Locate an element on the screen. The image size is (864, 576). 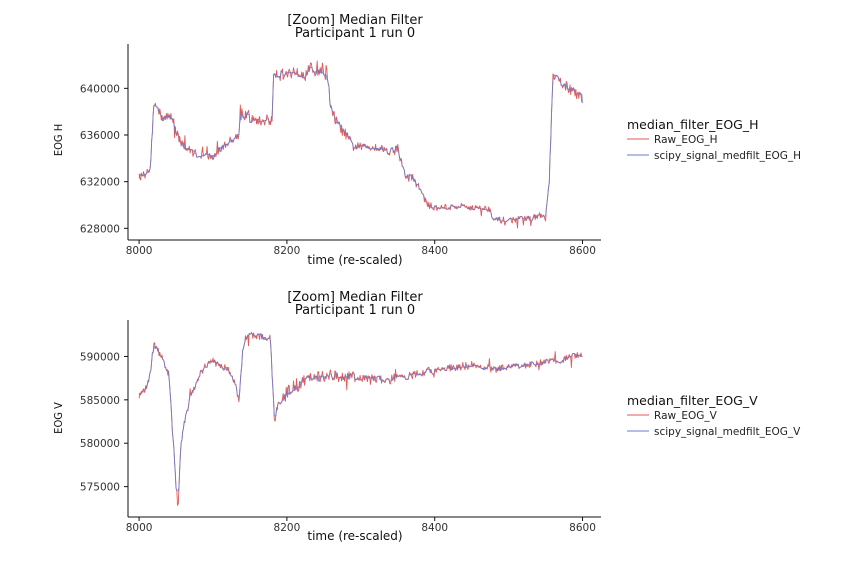
legend-title: median_filter_EOG_H is located at coordinates (693, 124).